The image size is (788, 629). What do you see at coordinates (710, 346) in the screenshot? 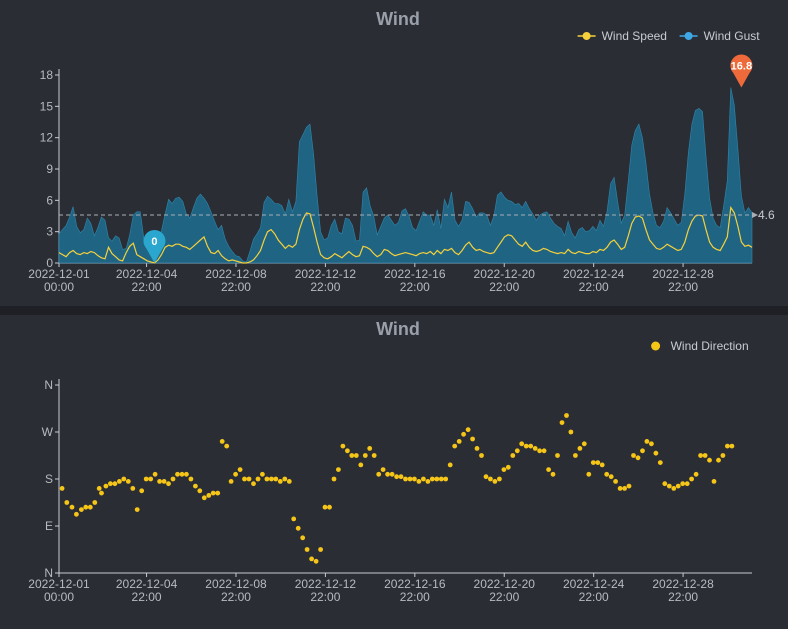
I see `legend-label: Wind Direction` at bounding box center [710, 346].